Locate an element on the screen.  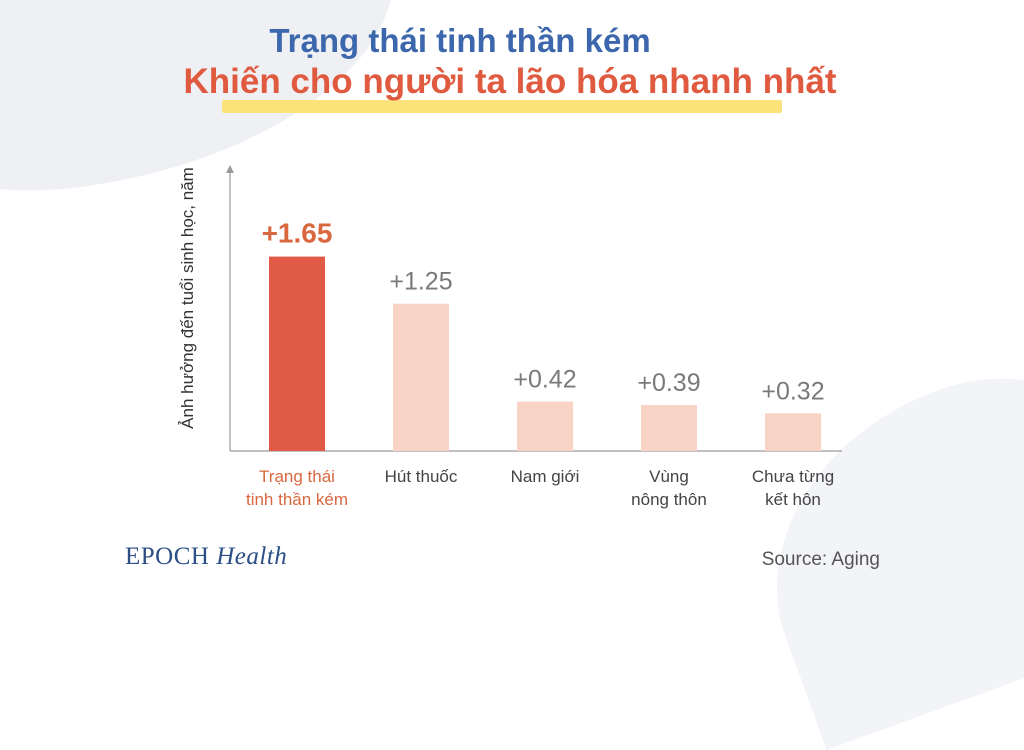
brand-logo: EPOCH Health is located at coordinates (206, 557).